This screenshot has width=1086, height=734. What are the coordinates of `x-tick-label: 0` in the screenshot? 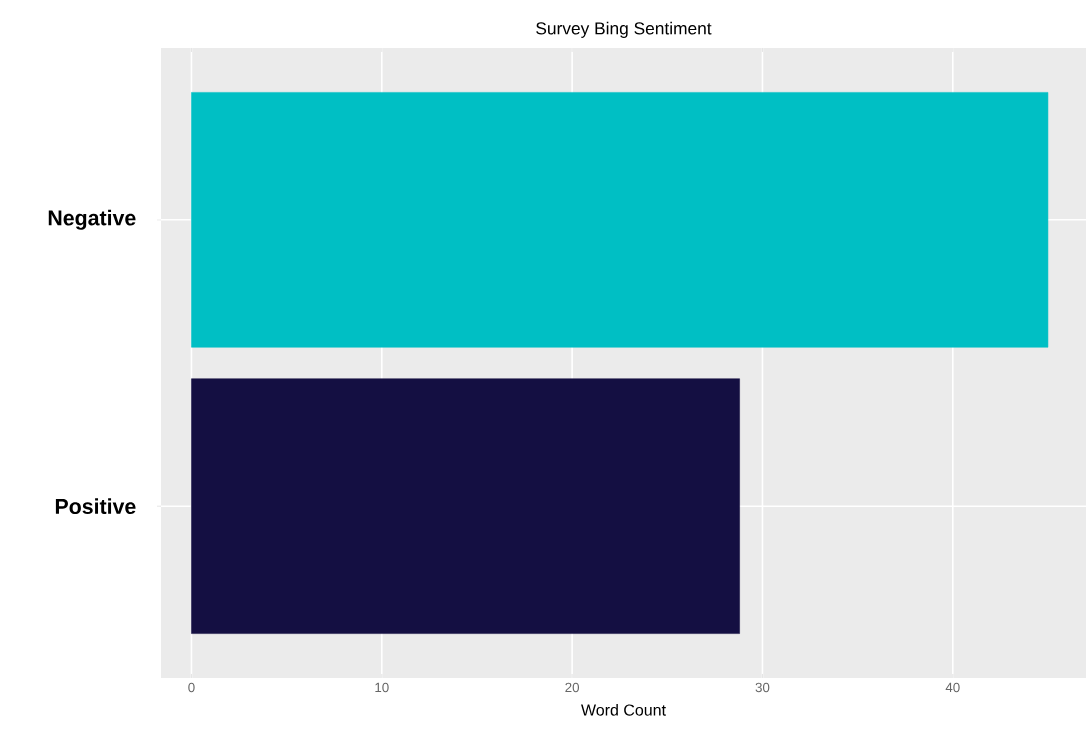 It's located at (191, 687).